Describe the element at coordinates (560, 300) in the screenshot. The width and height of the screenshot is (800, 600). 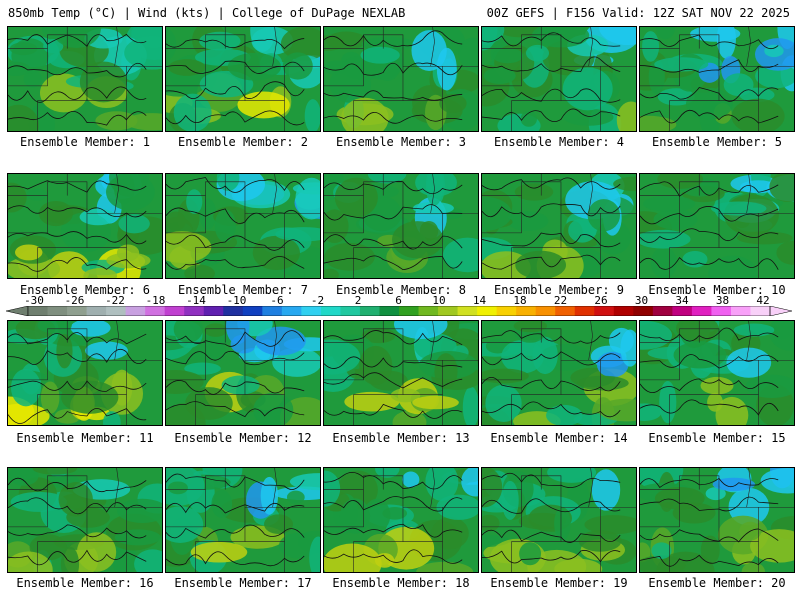
I see `colorbar-tick-label: 22` at that location.